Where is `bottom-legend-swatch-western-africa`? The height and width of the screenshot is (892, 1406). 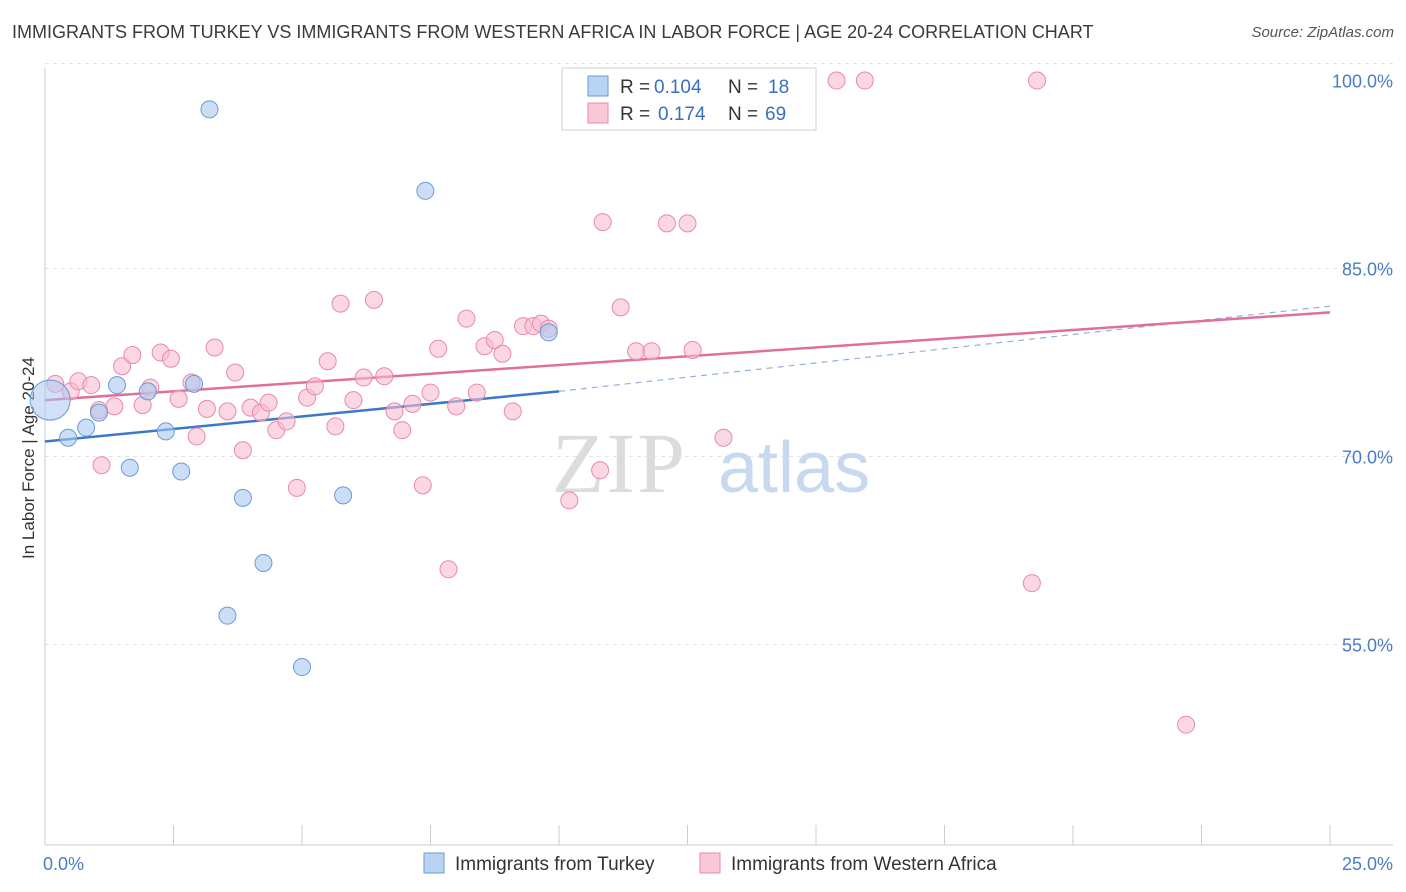
bottom-legend-swatch-western-africa is located at coordinates (710, 863).